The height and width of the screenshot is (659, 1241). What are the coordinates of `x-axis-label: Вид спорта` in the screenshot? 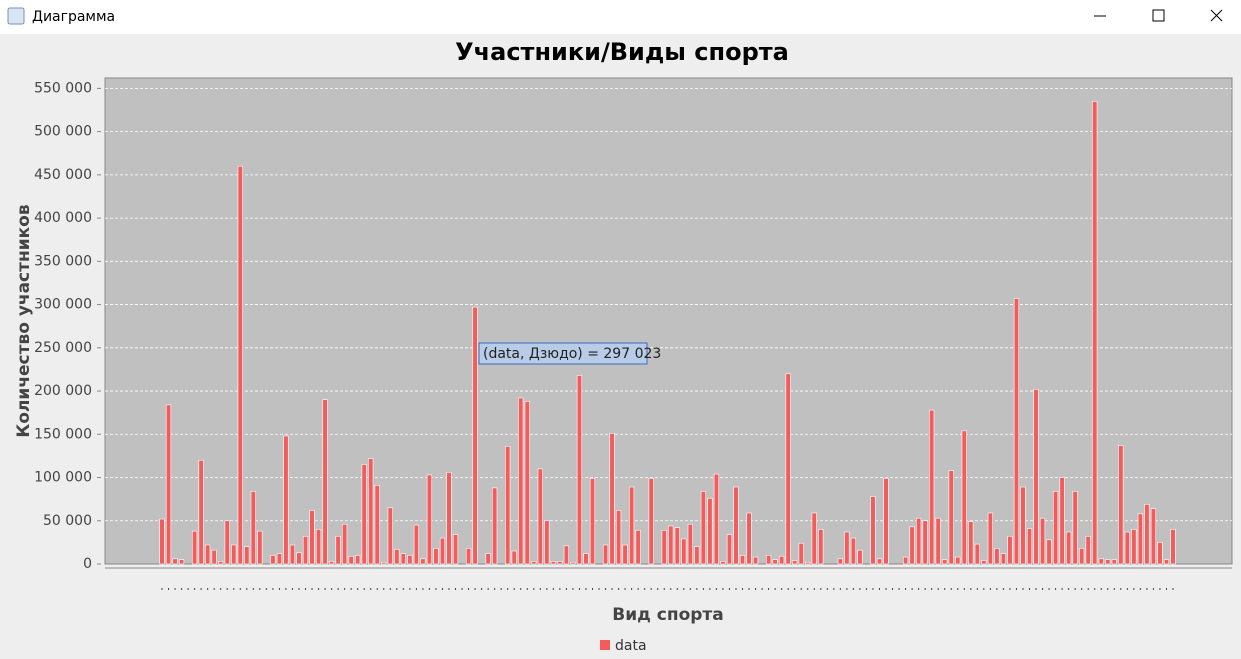 It's located at (668, 615).